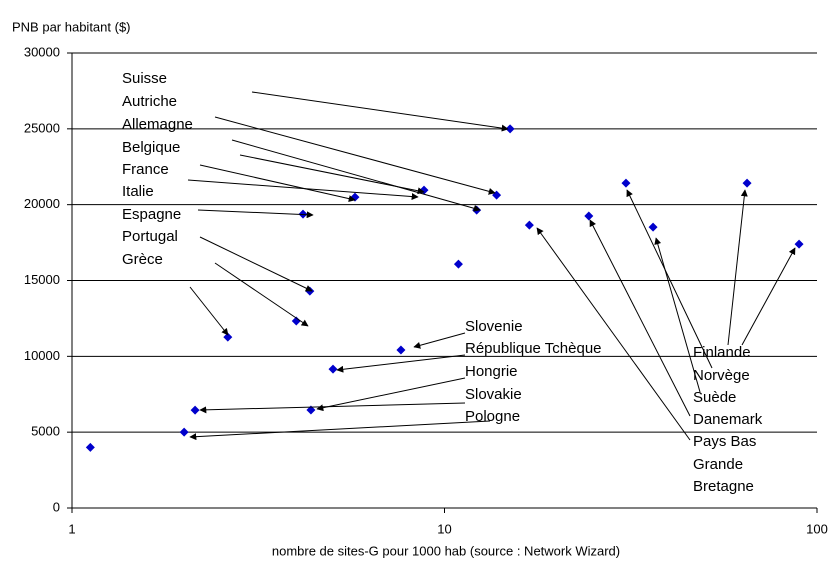  What do you see at coordinates (71, 26) in the screenshot?
I see `chart-title: PNB par habitant ($)` at bounding box center [71, 26].